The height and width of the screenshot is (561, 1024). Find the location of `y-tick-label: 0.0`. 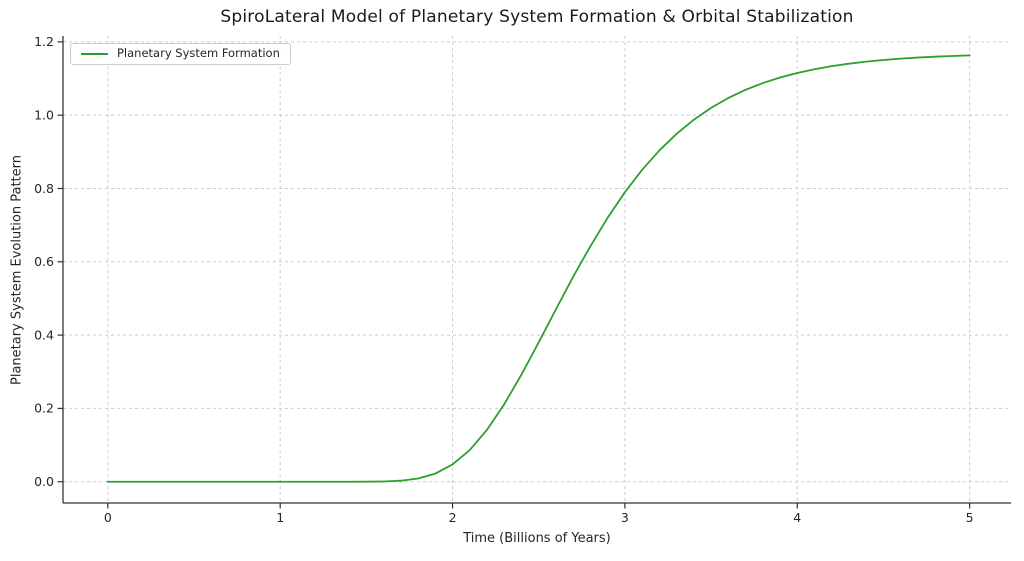

y-tick-label: 0.0 is located at coordinates (44, 481).